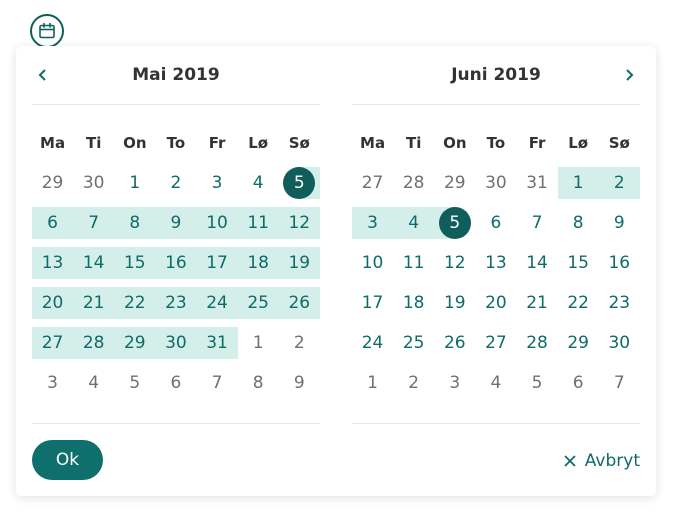 This screenshot has height=512, width=688. What do you see at coordinates (537, 183) in the screenshot?
I see `day-cell-outside-month: 31` at bounding box center [537, 183].